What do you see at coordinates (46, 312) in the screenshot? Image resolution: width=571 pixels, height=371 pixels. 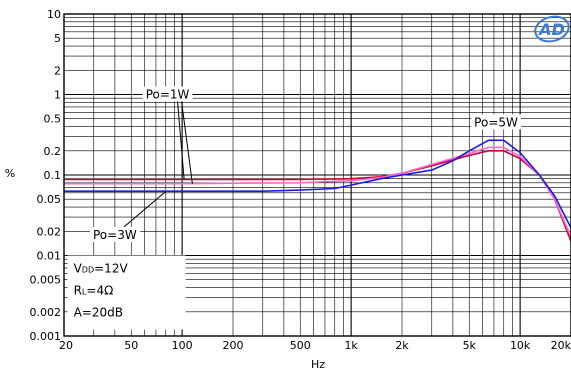 I see `y-tick-label: 0.002` at bounding box center [46, 312].